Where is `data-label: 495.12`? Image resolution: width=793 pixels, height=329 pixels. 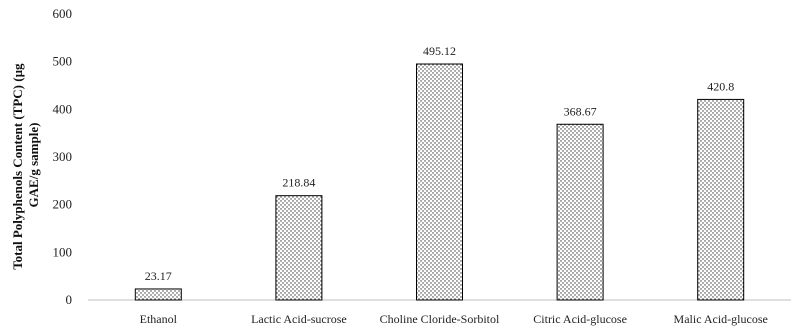 data-label: 495.12 is located at coordinates (439, 51).